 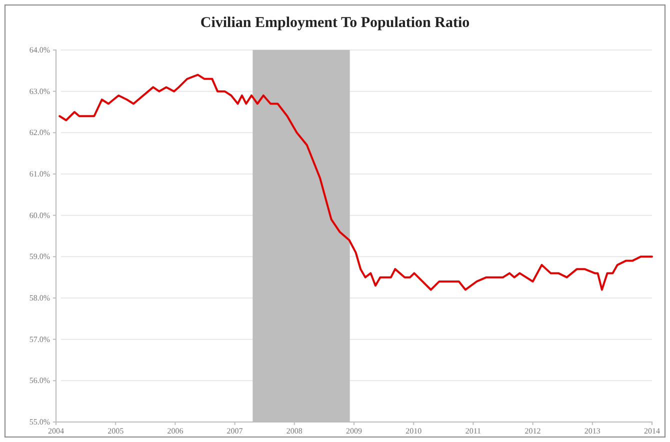 What do you see at coordinates (592, 431) in the screenshot?
I see `x-tick-label: 2013` at bounding box center [592, 431].